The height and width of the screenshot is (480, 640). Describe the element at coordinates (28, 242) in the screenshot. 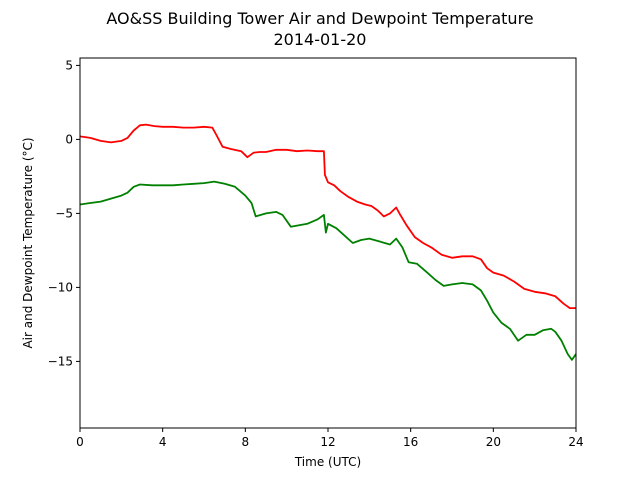

I see `y-axis-label: Air and Dewpoint Temperature (°C)` at that location.